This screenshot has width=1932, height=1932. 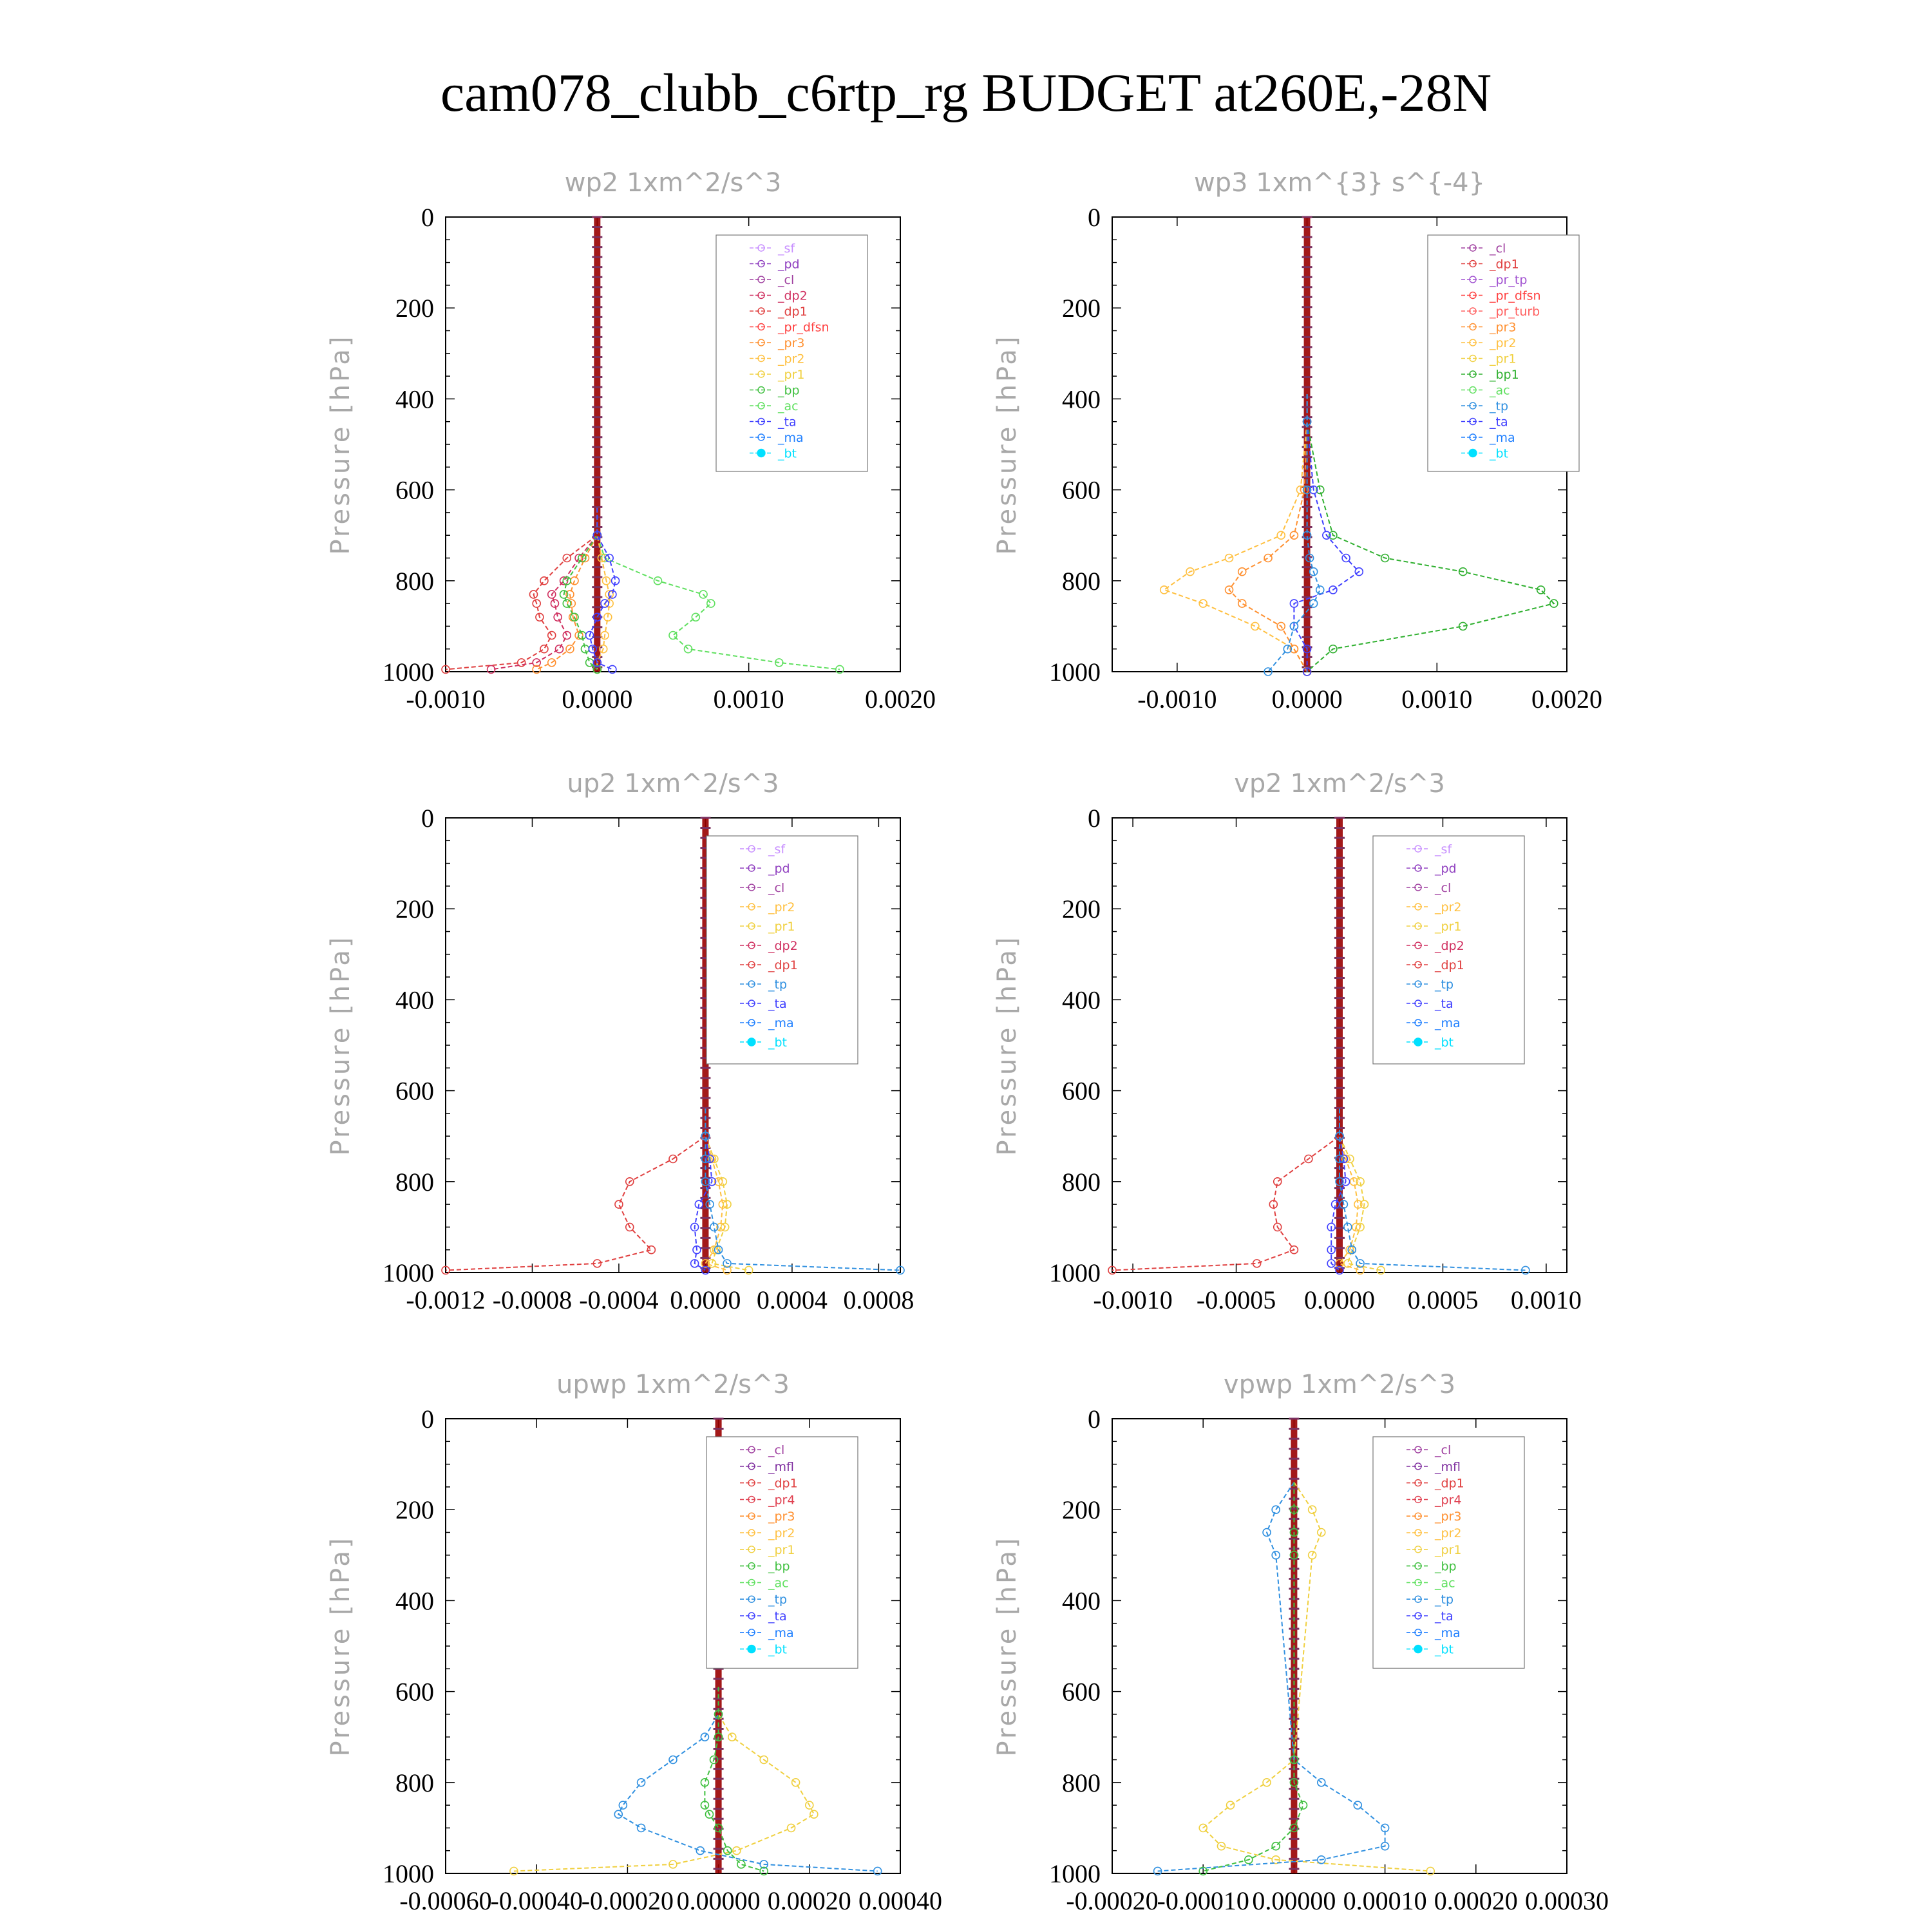 I want to click on legend-label: _bp1, so click(x=1504, y=375).